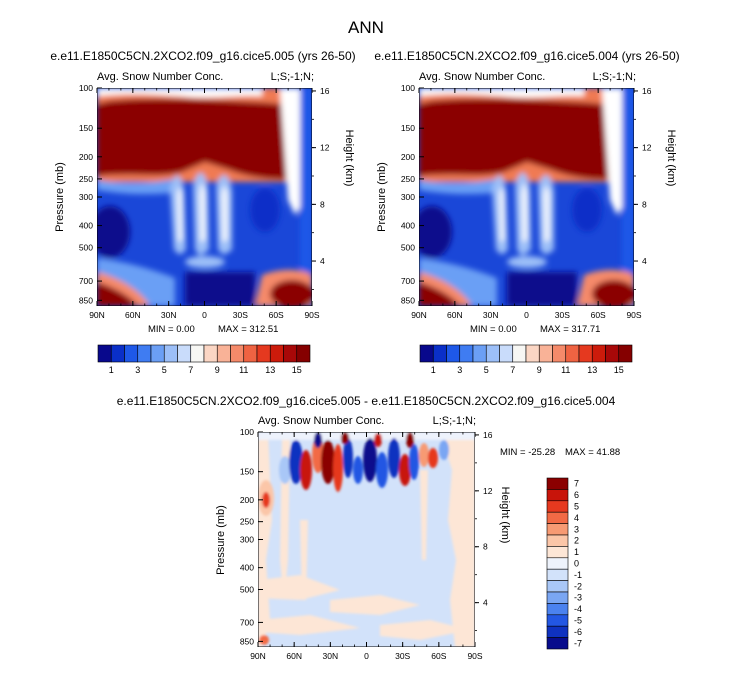 This screenshot has height=678, width=733. What do you see at coordinates (247, 500) in the screenshot?
I see `y-tick-label: 200` at bounding box center [247, 500].